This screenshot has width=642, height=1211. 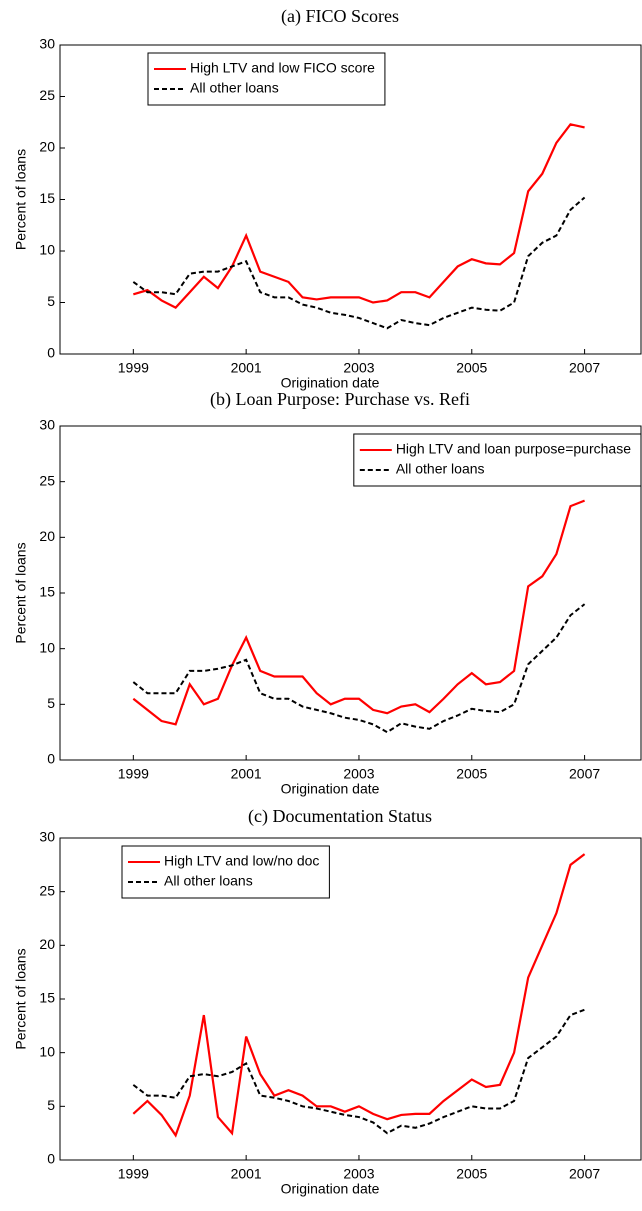 I want to click on legend-label: High LTV and low FICO score, so click(x=282, y=68).